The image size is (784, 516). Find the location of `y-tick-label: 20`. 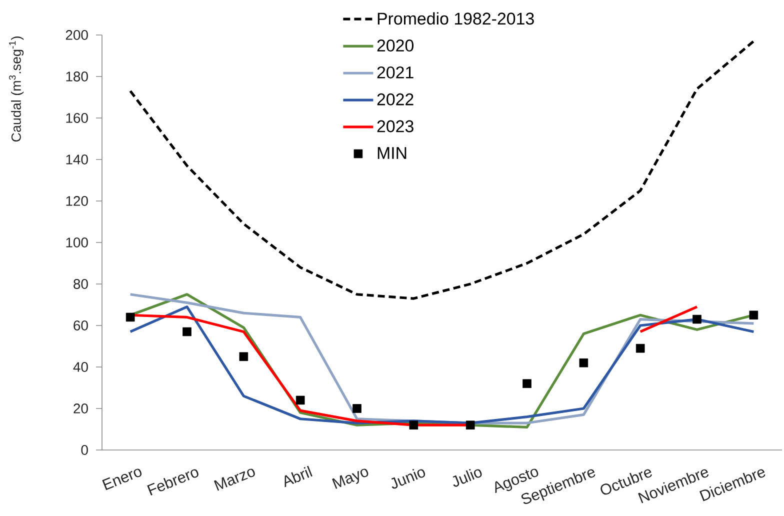

y-tick-label: 20 is located at coordinates (81, 409).